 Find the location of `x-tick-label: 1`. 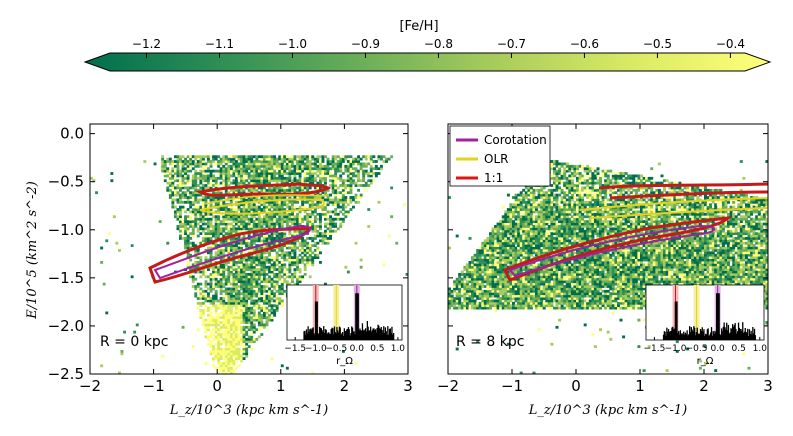

x-tick-label: 1 is located at coordinates (281, 386).